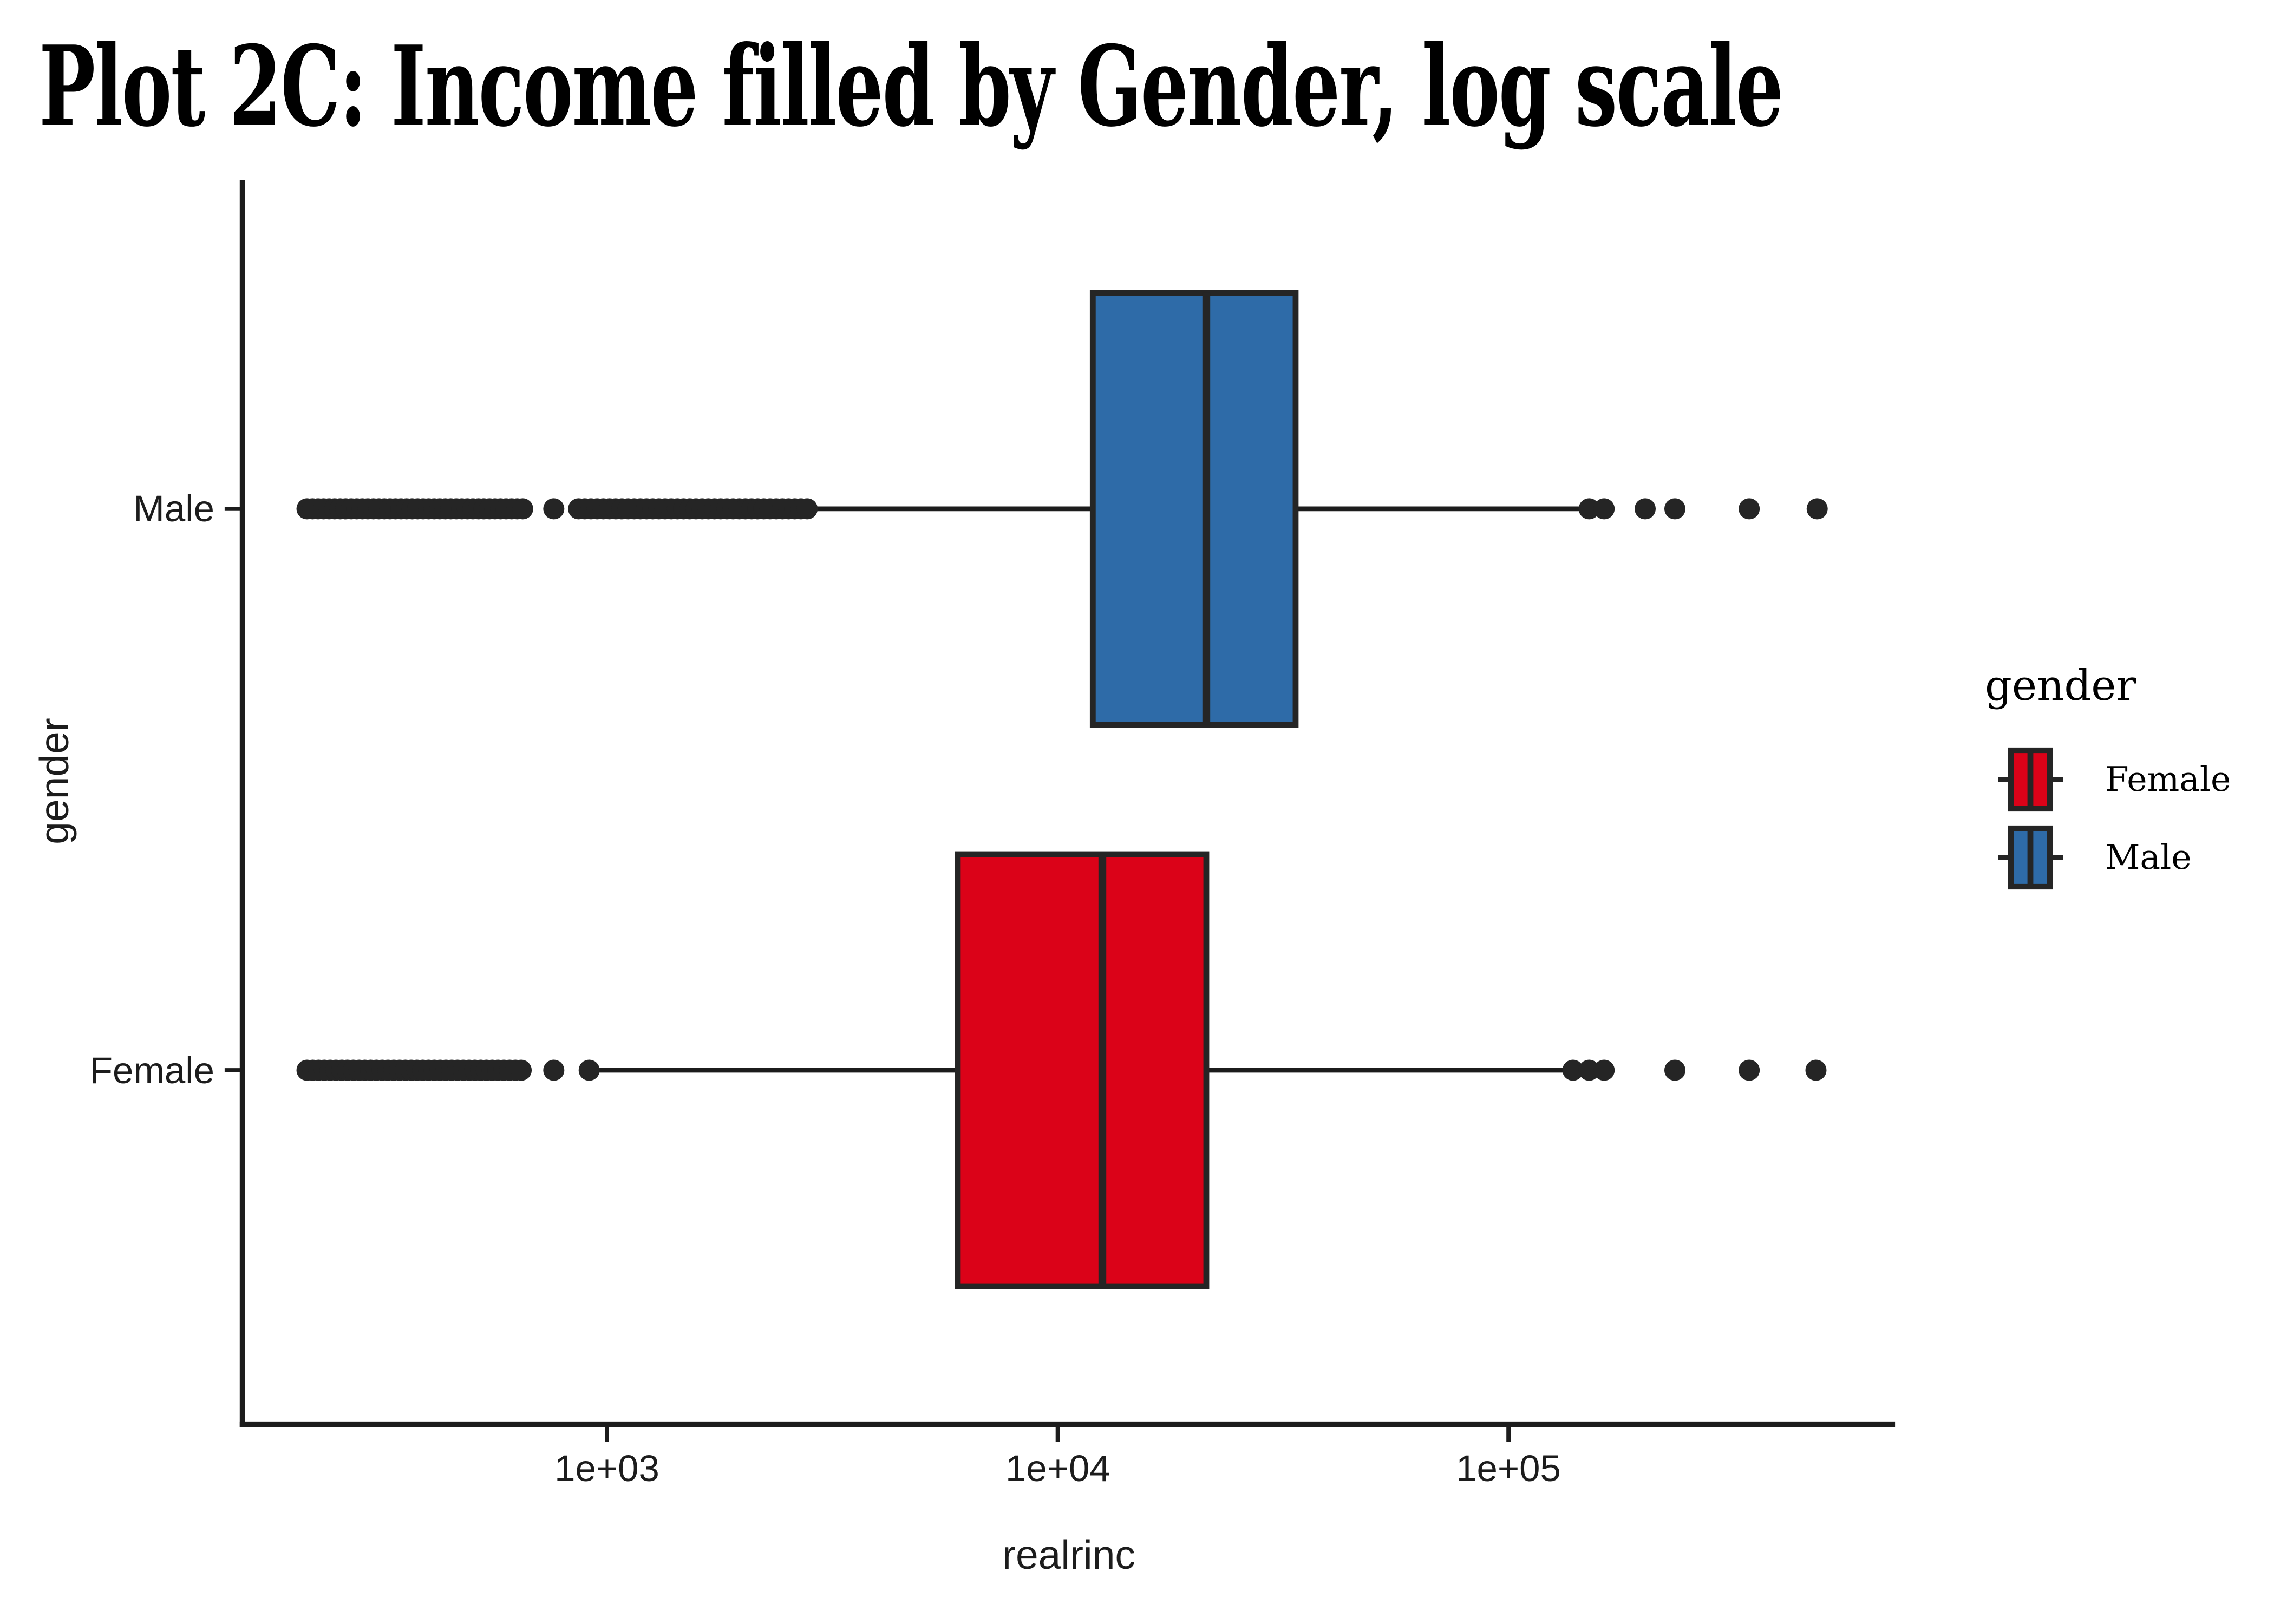 This screenshot has width=2274, height=1624. What do you see at coordinates (2149, 858) in the screenshot?
I see `legend-label-male: Male` at bounding box center [2149, 858].